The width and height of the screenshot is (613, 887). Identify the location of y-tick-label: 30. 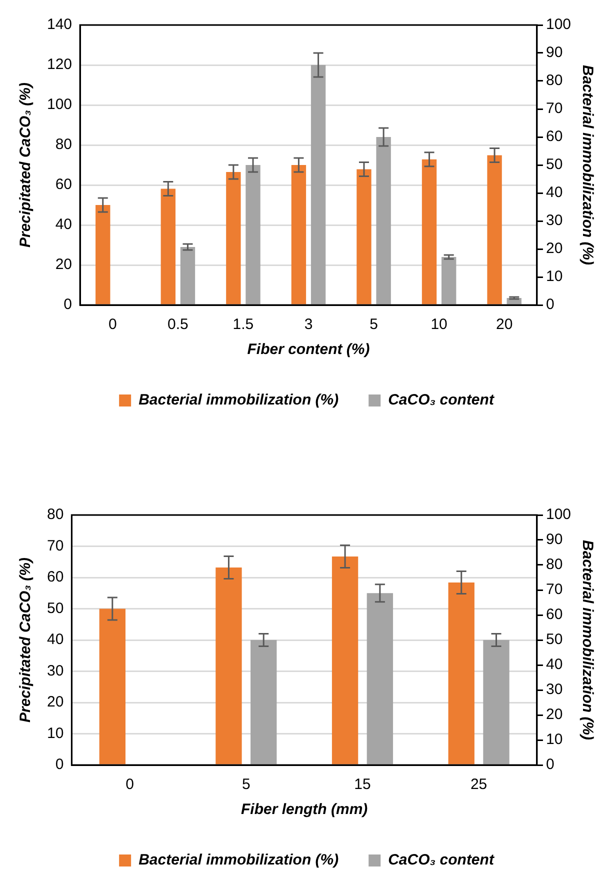
(55, 671).